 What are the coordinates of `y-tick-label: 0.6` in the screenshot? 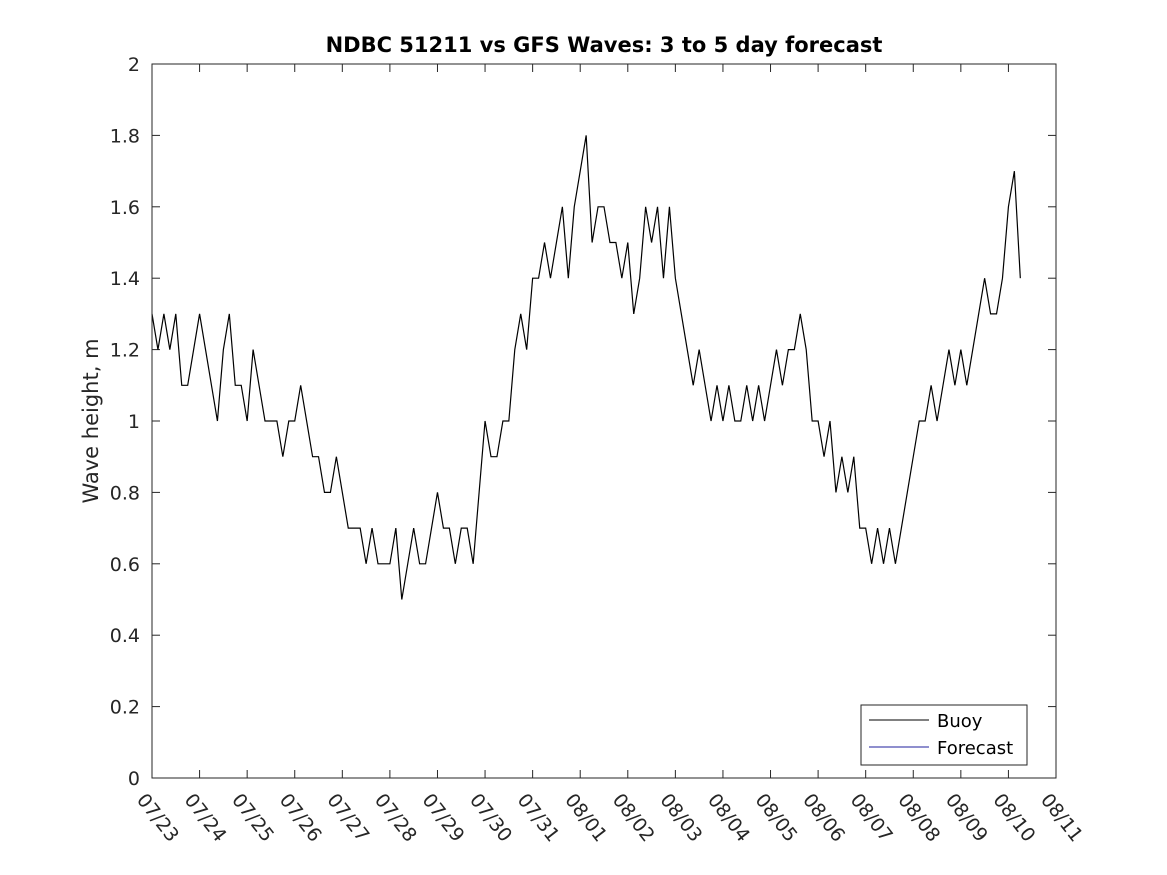 It's located at (125, 565).